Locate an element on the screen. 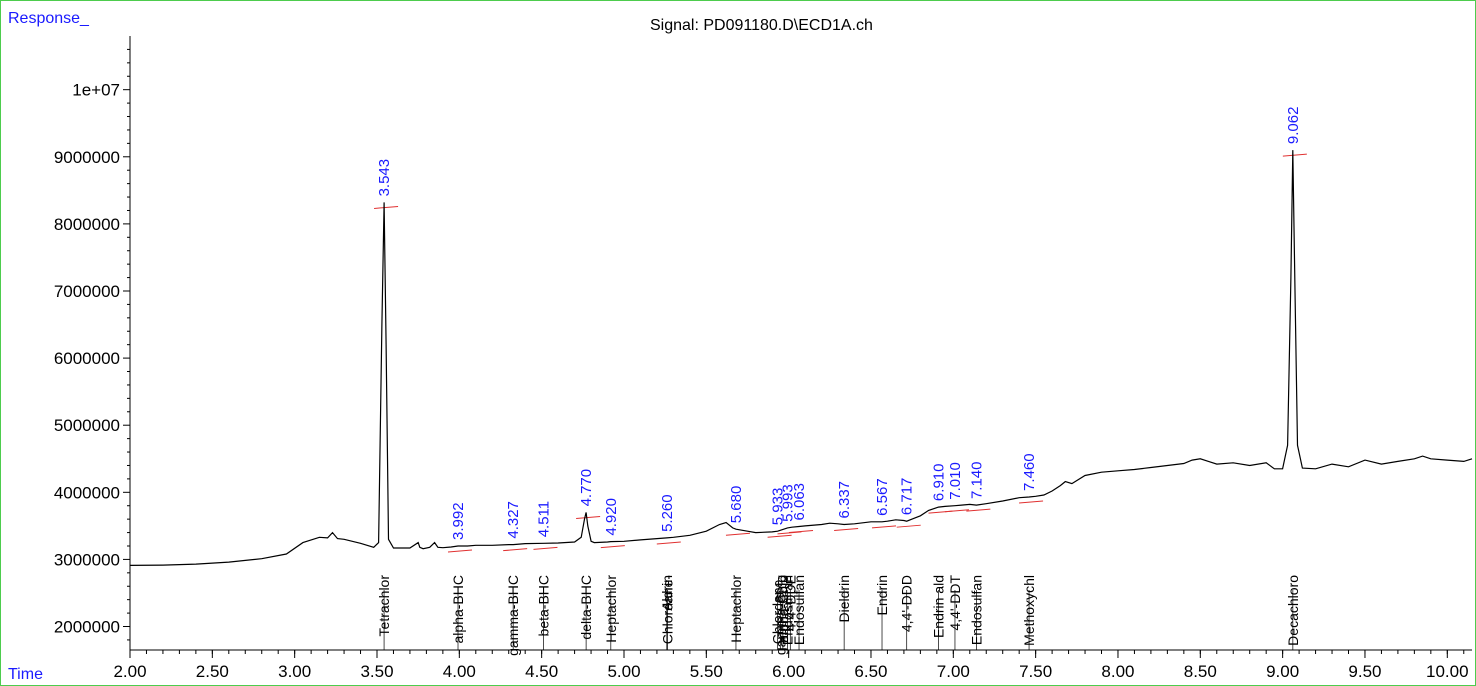  x-tick-label: 8.00 is located at coordinates (1117, 671).